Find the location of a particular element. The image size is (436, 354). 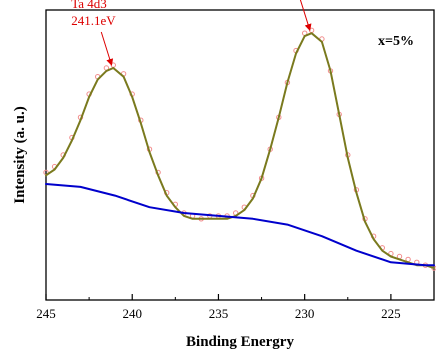

corner-label: x=5% is located at coordinates (396, 41).